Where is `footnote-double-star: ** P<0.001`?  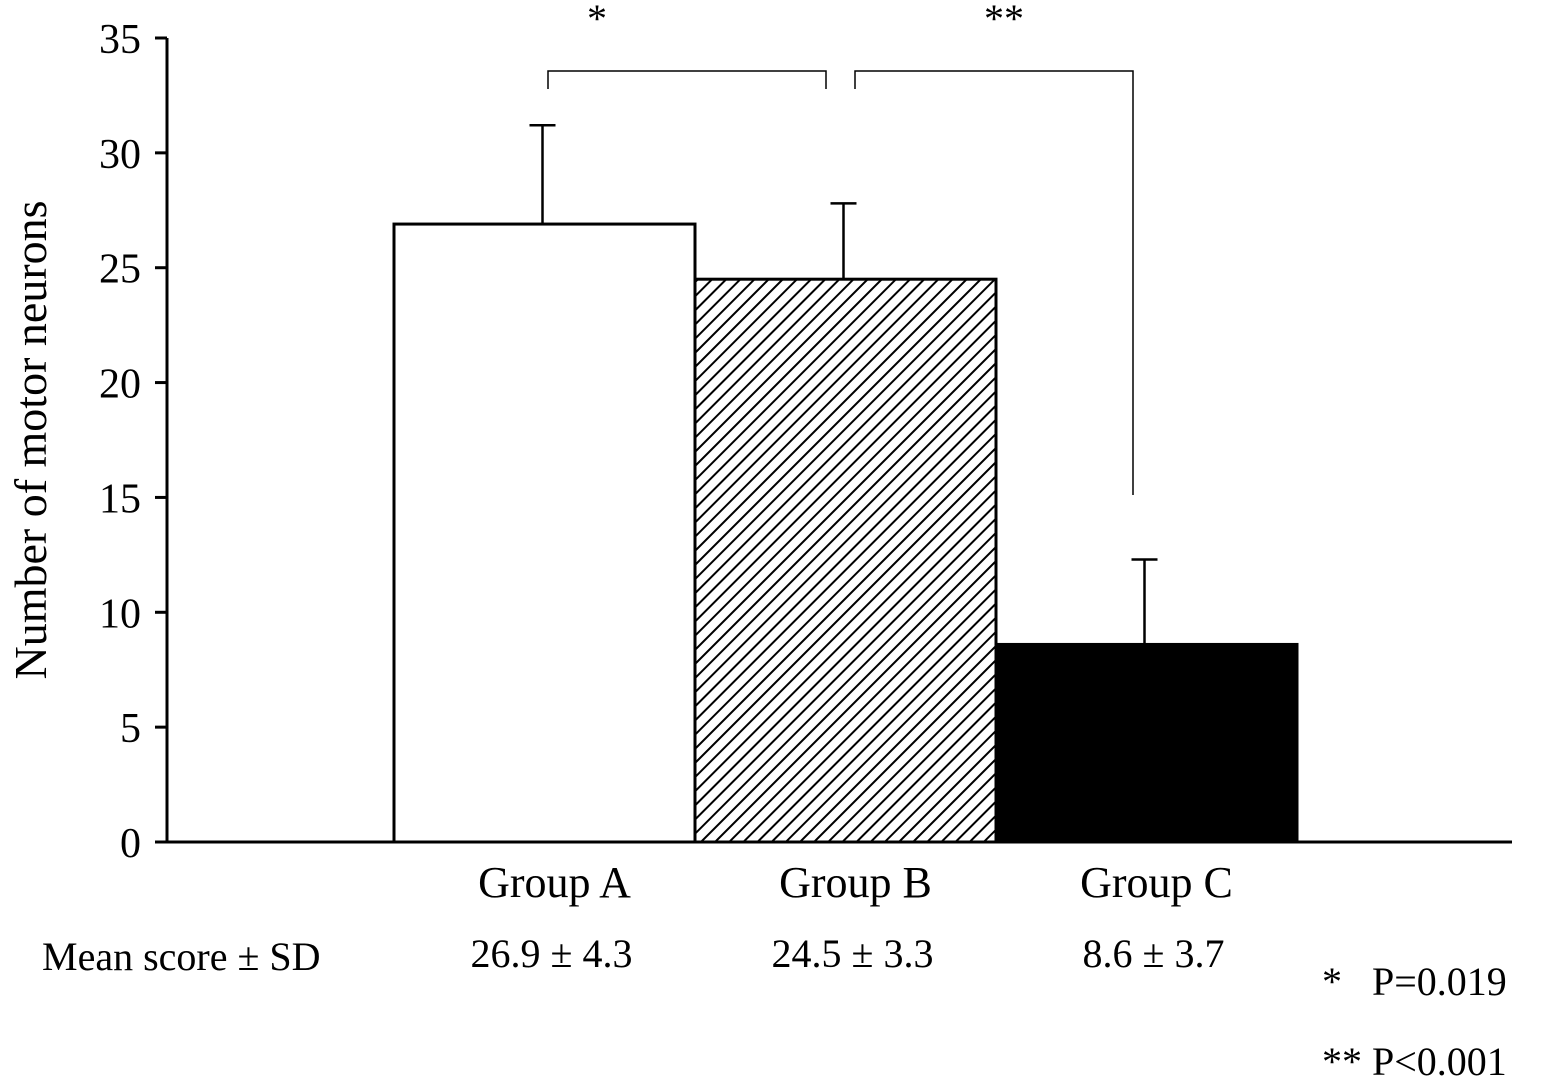 footnote-double-star: ** P<0.001 is located at coordinates (1414, 1061).